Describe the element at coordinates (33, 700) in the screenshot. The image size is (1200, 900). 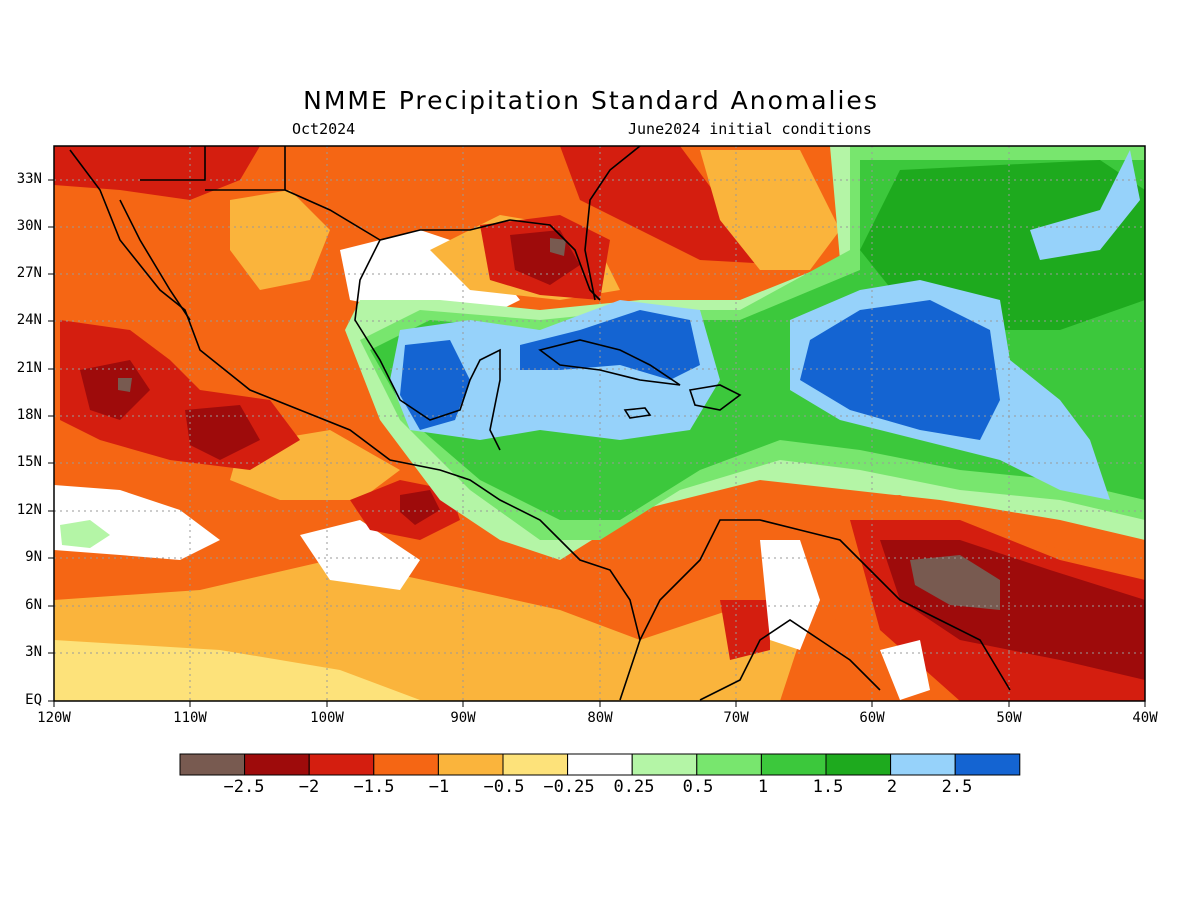
I see `lat-label-eq: EQ` at that location.